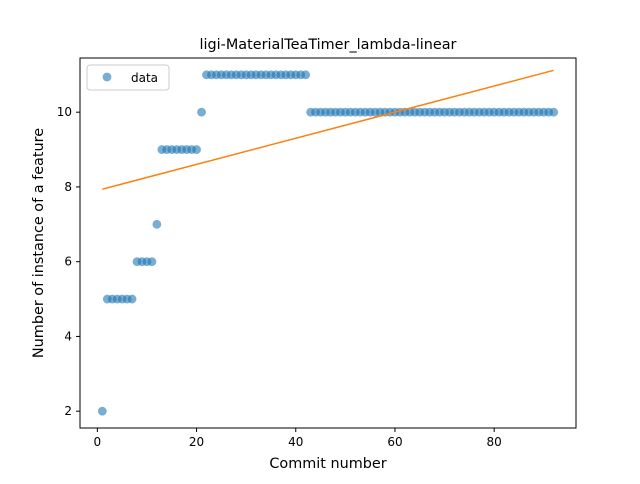 This screenshot has width=640, height=484. What do you see at coordinates (68, 411) in the screenshot?
I see `y-tick-label: 2` at bounding box center [68, 411].